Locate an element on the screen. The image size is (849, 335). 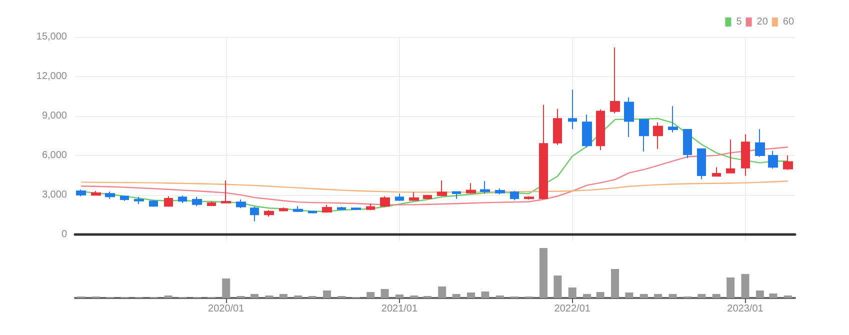
y-tick-label: 15,000 is located at coordinates (52, 37).